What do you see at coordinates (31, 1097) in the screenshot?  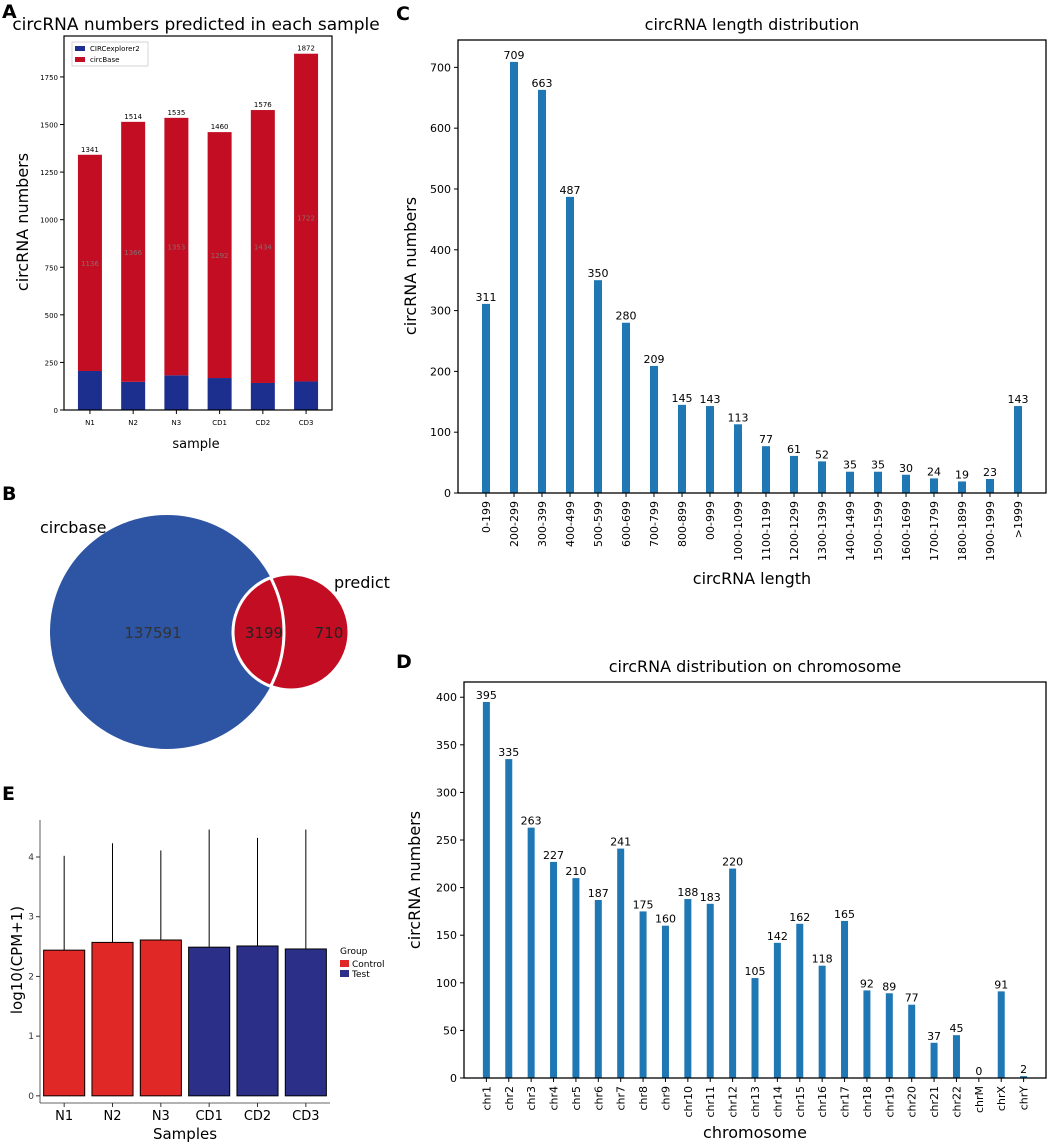 I see `chart-e-ytick-label-0: 0` at bounding box center [31, 1097].